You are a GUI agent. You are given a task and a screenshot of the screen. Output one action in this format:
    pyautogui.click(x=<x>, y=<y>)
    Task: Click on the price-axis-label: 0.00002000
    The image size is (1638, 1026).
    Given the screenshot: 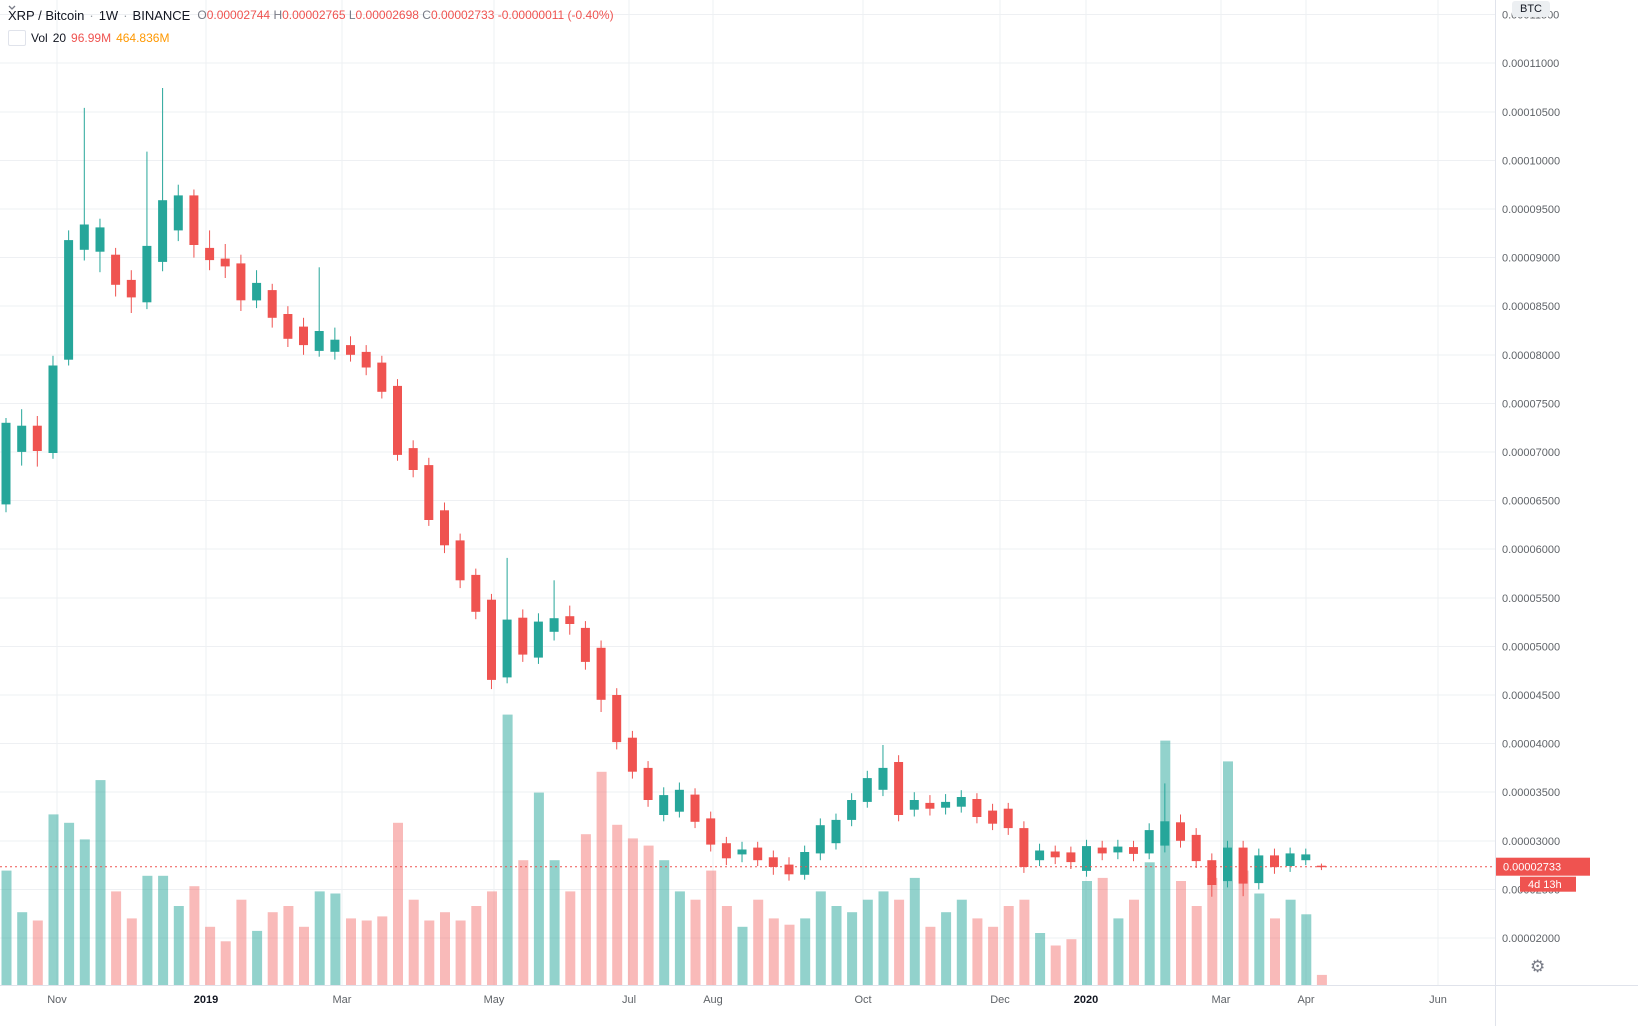 What is the action you would take?
    pyautogui.click(x=1531, y=939)
    